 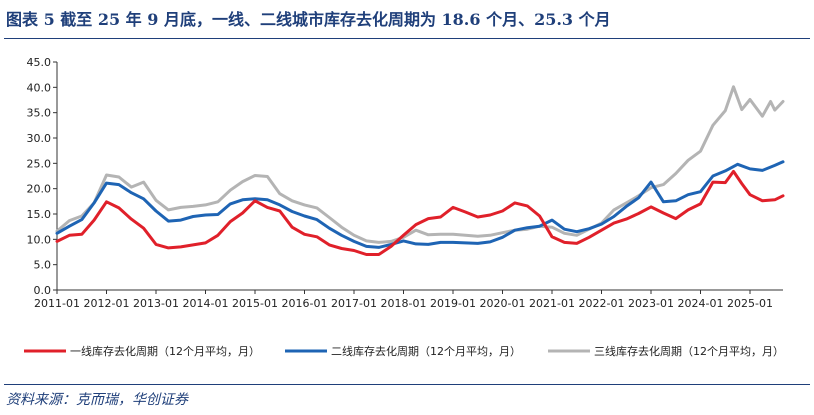 I want to click on y-tick-label: 45.0, so click(x=39, y=62).